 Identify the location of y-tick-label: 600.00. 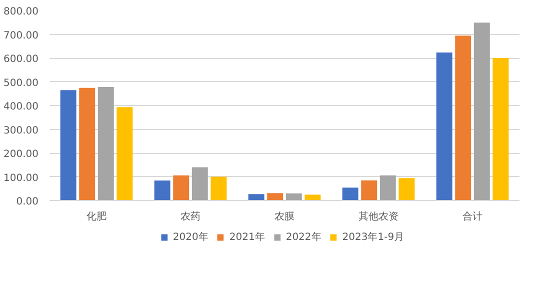
(21, 59).